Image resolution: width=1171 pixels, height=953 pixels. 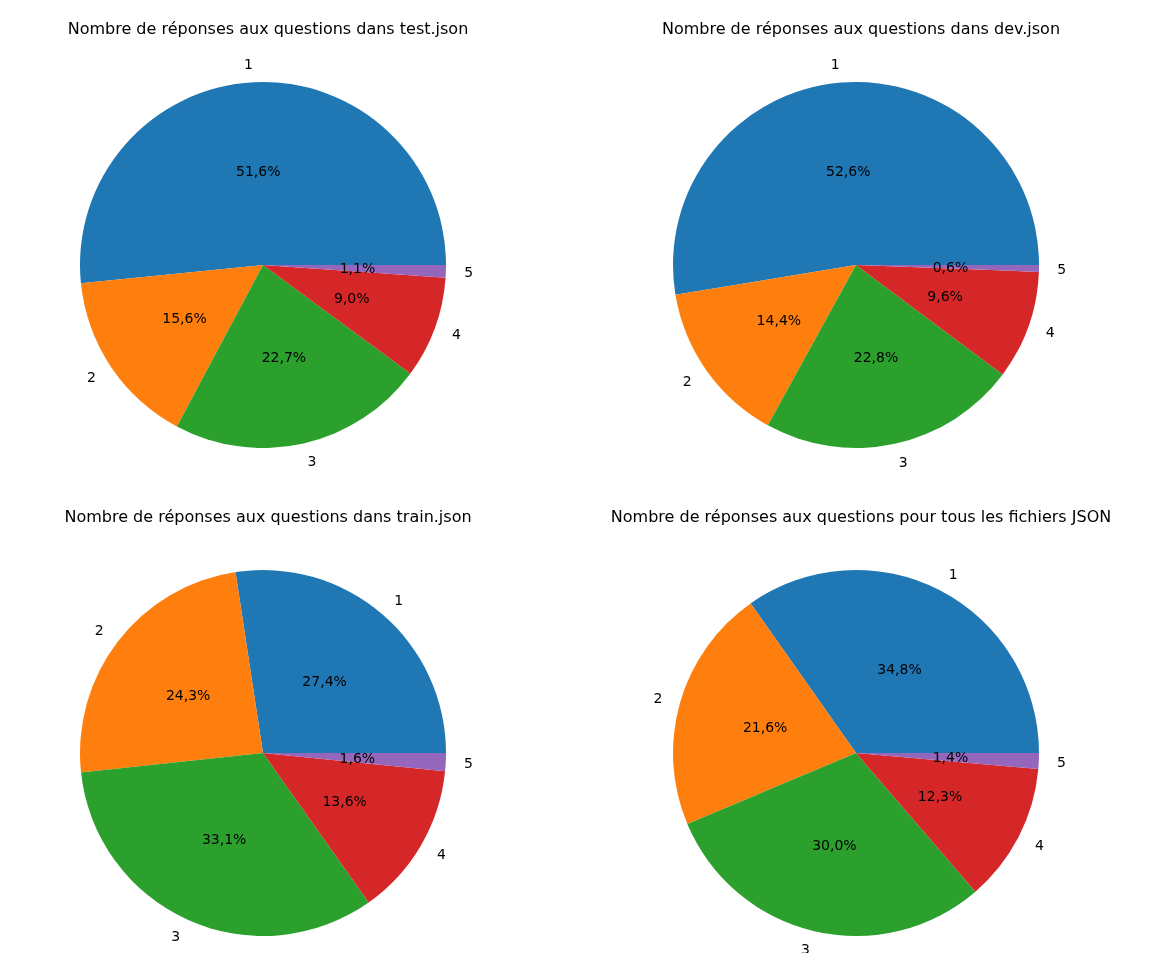 I want to click on chart-title: Nombre de réponses aux questions dans test.json, so click(x=268, y=28).